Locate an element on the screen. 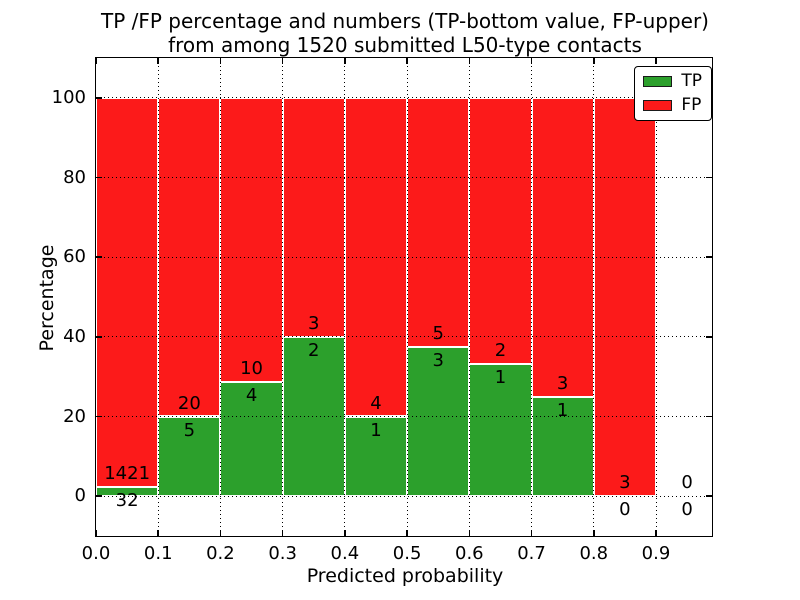 The image size is (800, 600). count-label-fp: 1421 is located at coordinates (127, 474).